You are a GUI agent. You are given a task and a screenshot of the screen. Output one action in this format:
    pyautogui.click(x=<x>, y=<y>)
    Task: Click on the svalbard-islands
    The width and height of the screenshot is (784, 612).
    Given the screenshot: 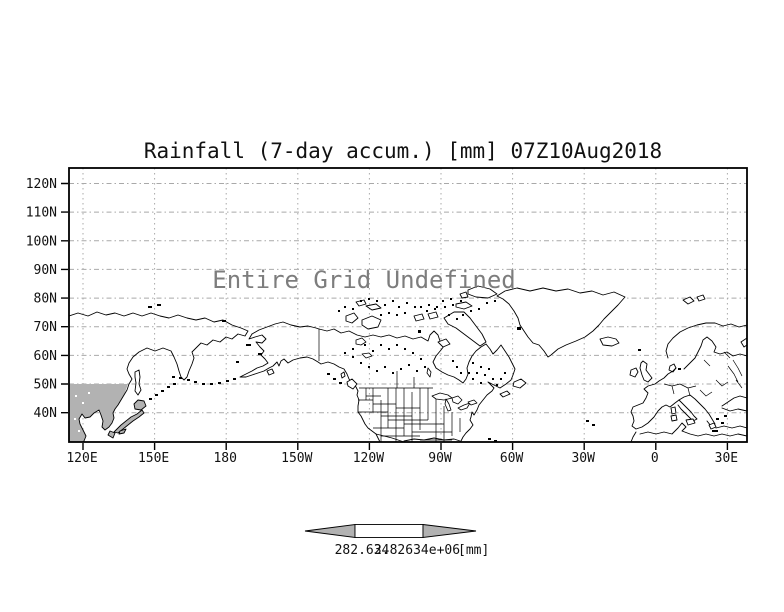 What is the action you would take?
    pyautogui.click(x=694, y=299)
    